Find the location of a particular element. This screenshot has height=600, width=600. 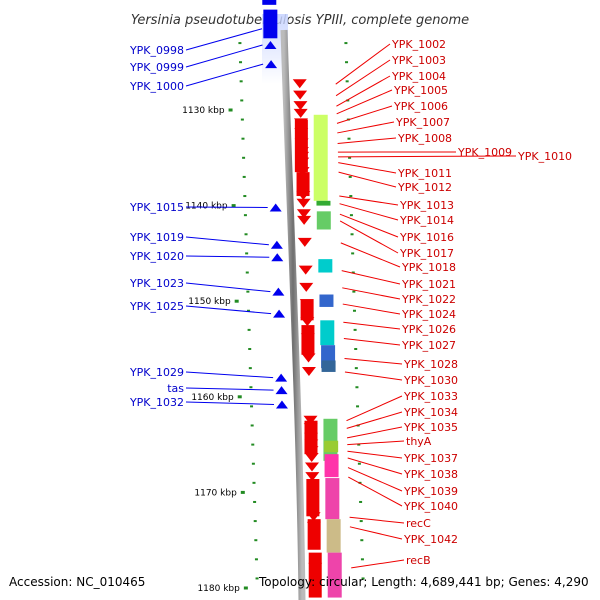

plus-gene-label: YPK_1003 is located at coordinates (418, 60).